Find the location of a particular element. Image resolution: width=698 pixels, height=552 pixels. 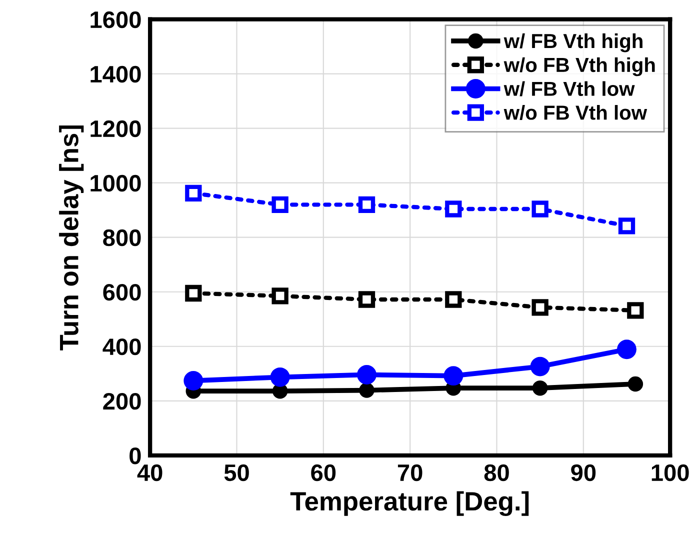

y-tick-label: 200 is located at coordinates (122, 401).